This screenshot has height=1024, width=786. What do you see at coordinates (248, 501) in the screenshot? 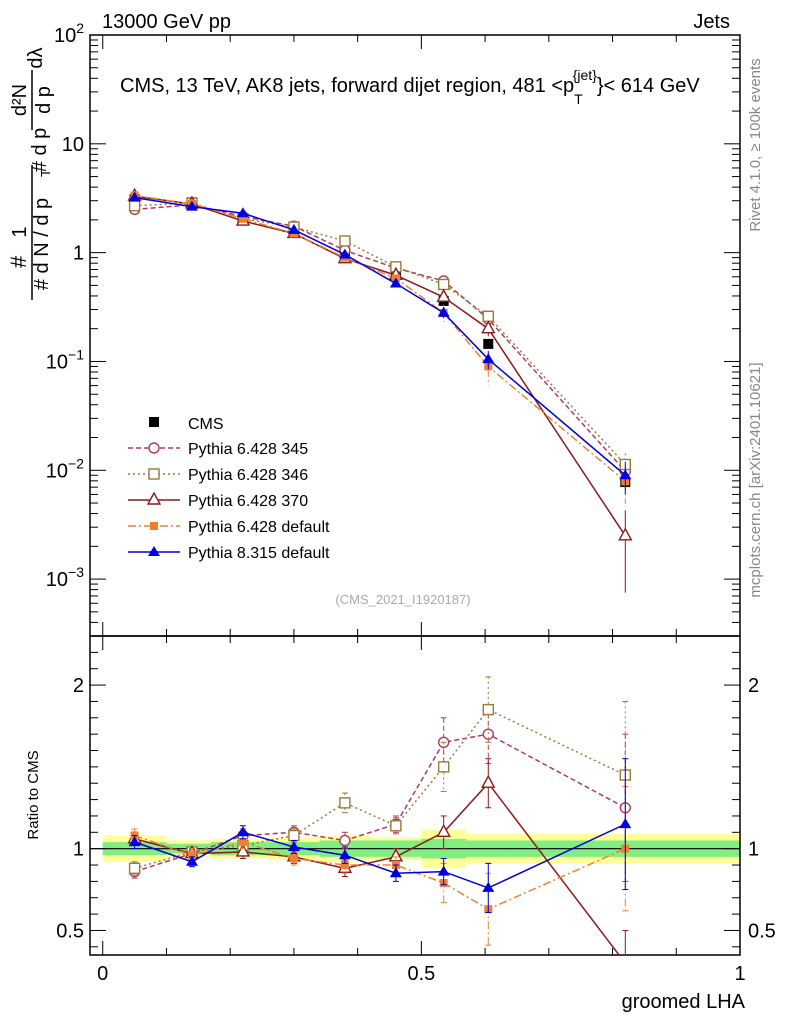
I see `legend-label: Pythia 6.428 370` at bounding box center [248, 501].